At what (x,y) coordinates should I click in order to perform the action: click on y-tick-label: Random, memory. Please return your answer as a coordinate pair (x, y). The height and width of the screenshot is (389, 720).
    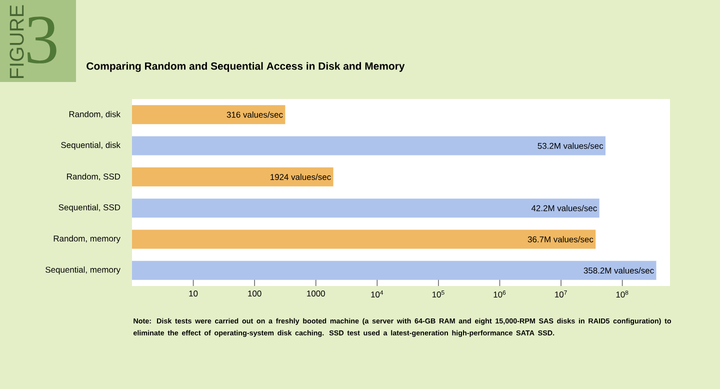
    Looking at the image, I should click on (87, 239).